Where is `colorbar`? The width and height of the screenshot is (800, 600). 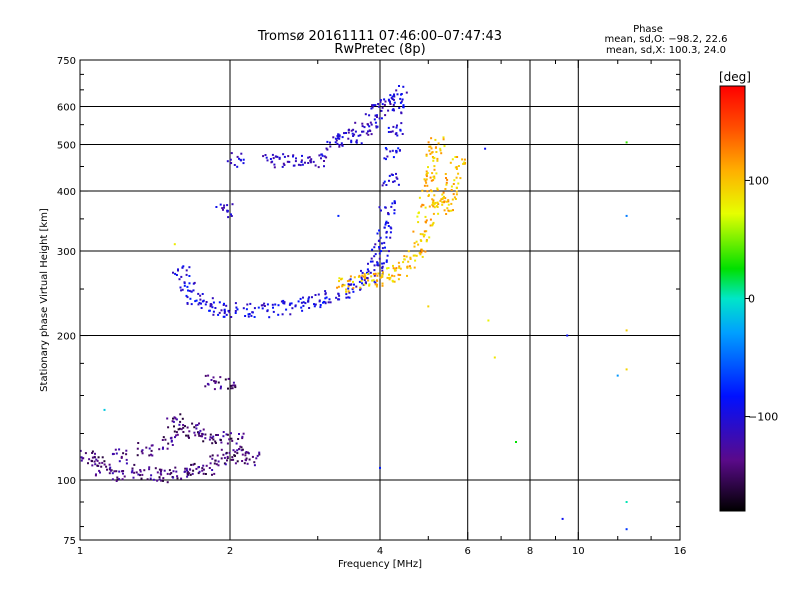
colorbar is located at coordinates (732, 298).